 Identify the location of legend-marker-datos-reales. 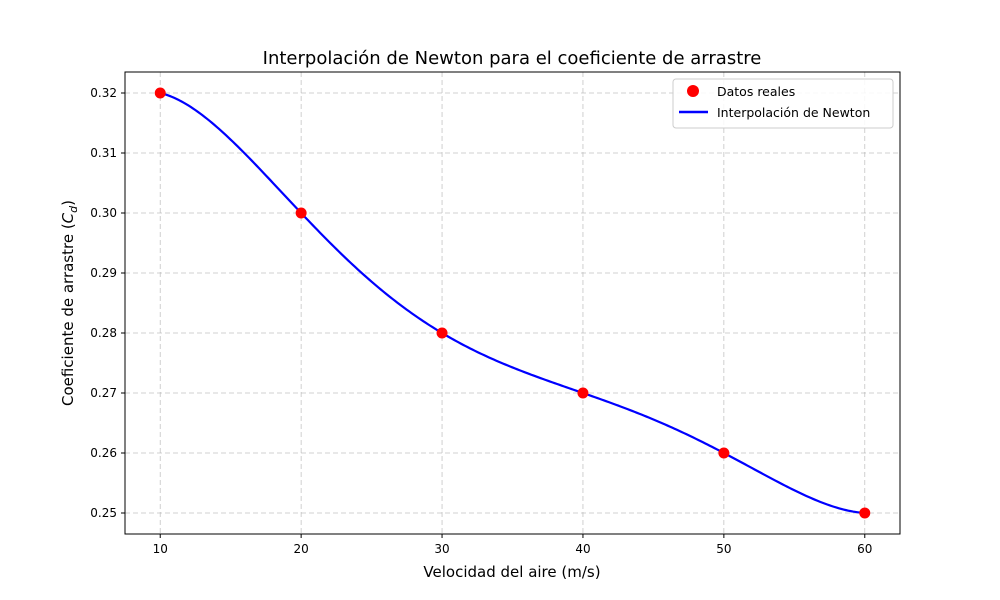
(693, 91).